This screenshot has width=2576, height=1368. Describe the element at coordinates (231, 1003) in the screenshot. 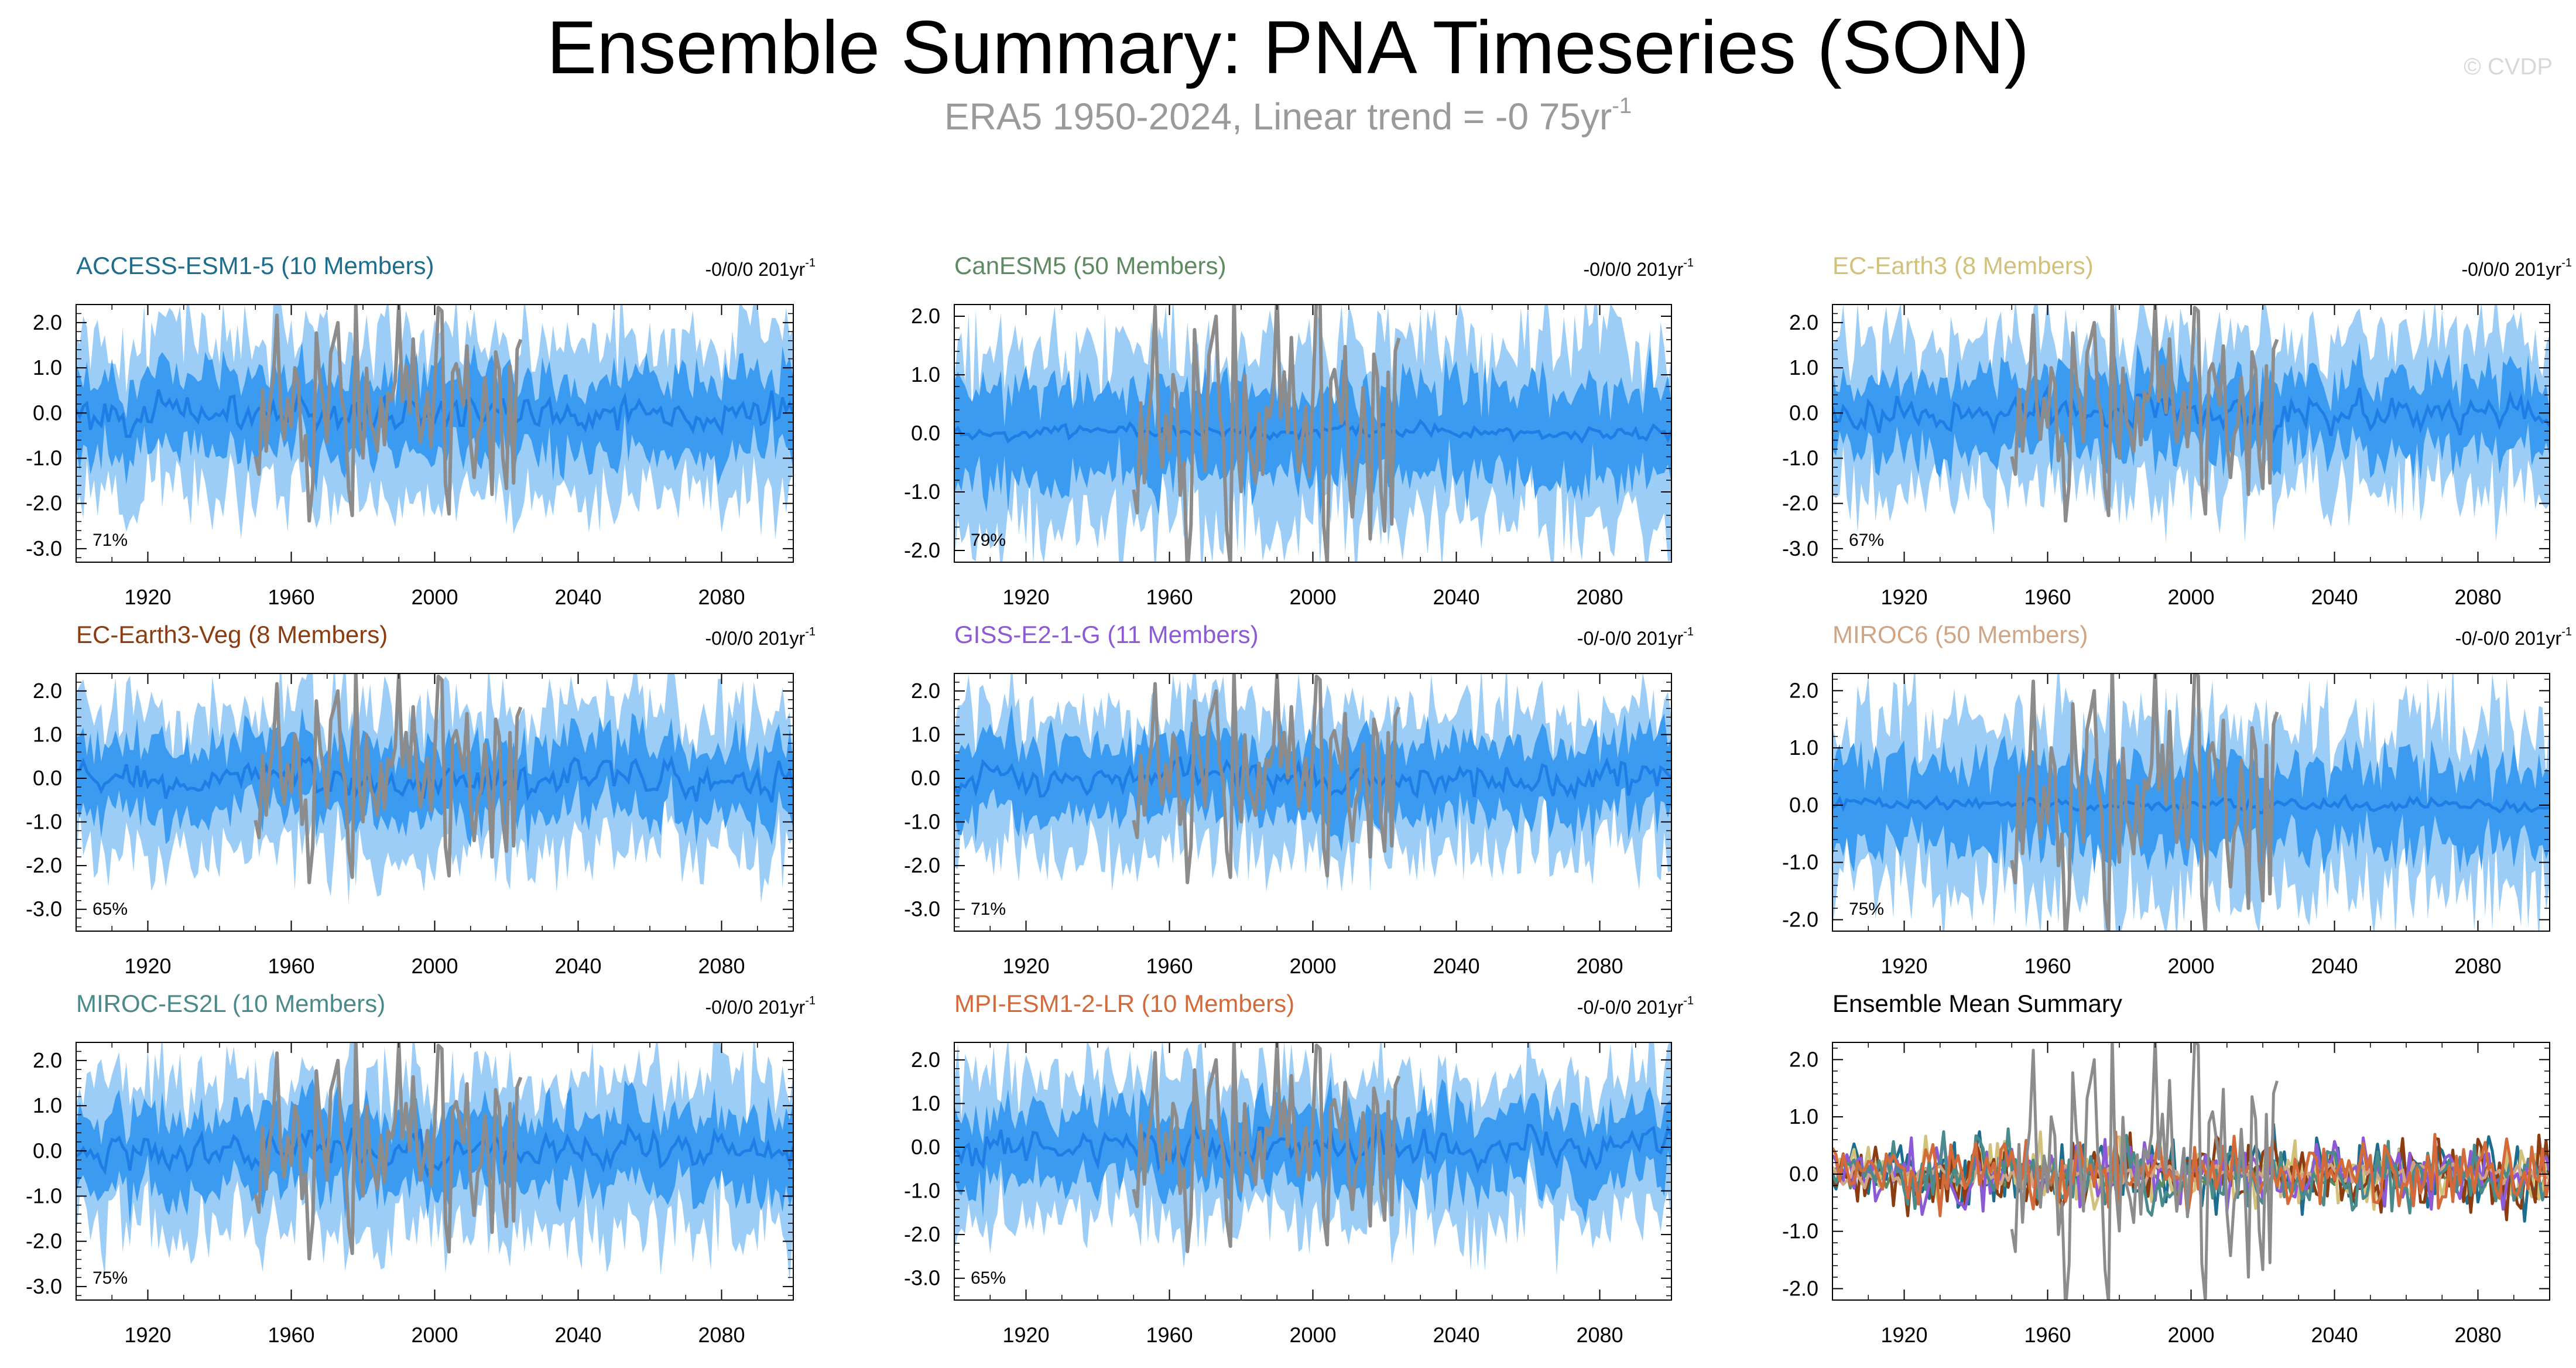

I see `panel-title: MIROC-ES2L (10 Members)` at that location.